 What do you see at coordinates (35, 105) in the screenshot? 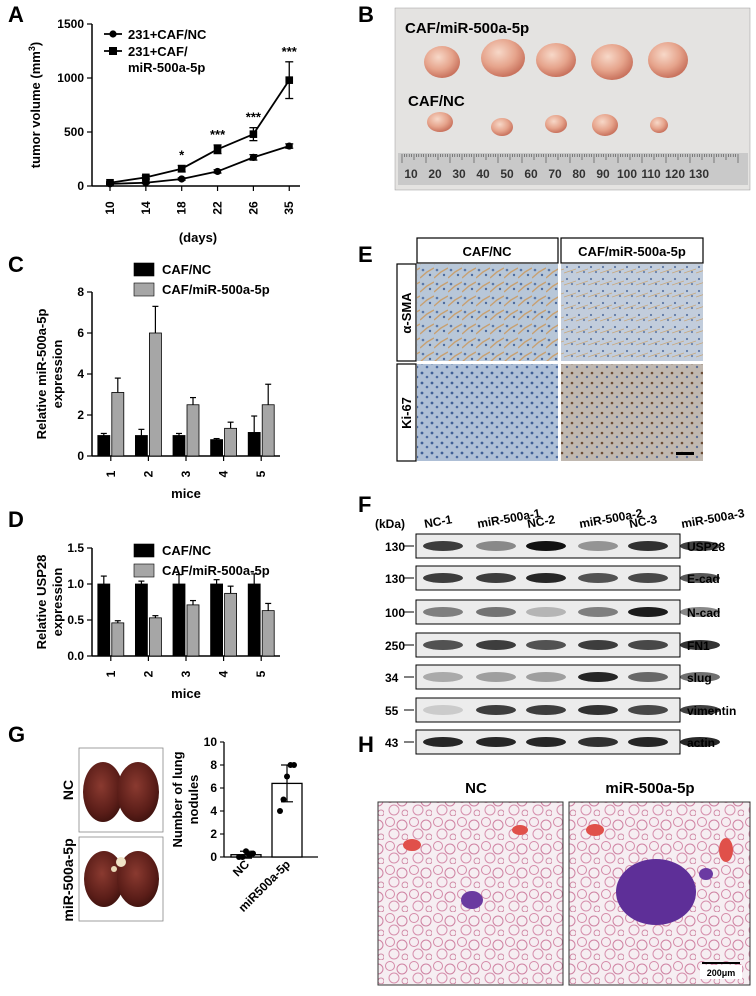
I see `y-axis-title: tumor volume (mm3)` at bounding box center [35, 105].